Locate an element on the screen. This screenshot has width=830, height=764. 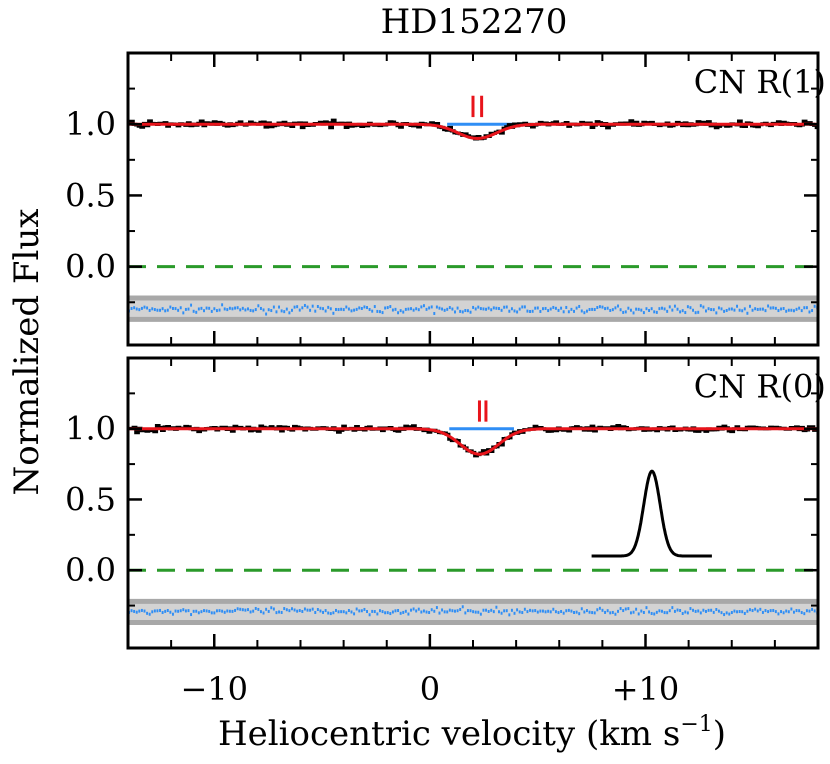
chart-title: HD152270 is located at coordinates (474, 22).